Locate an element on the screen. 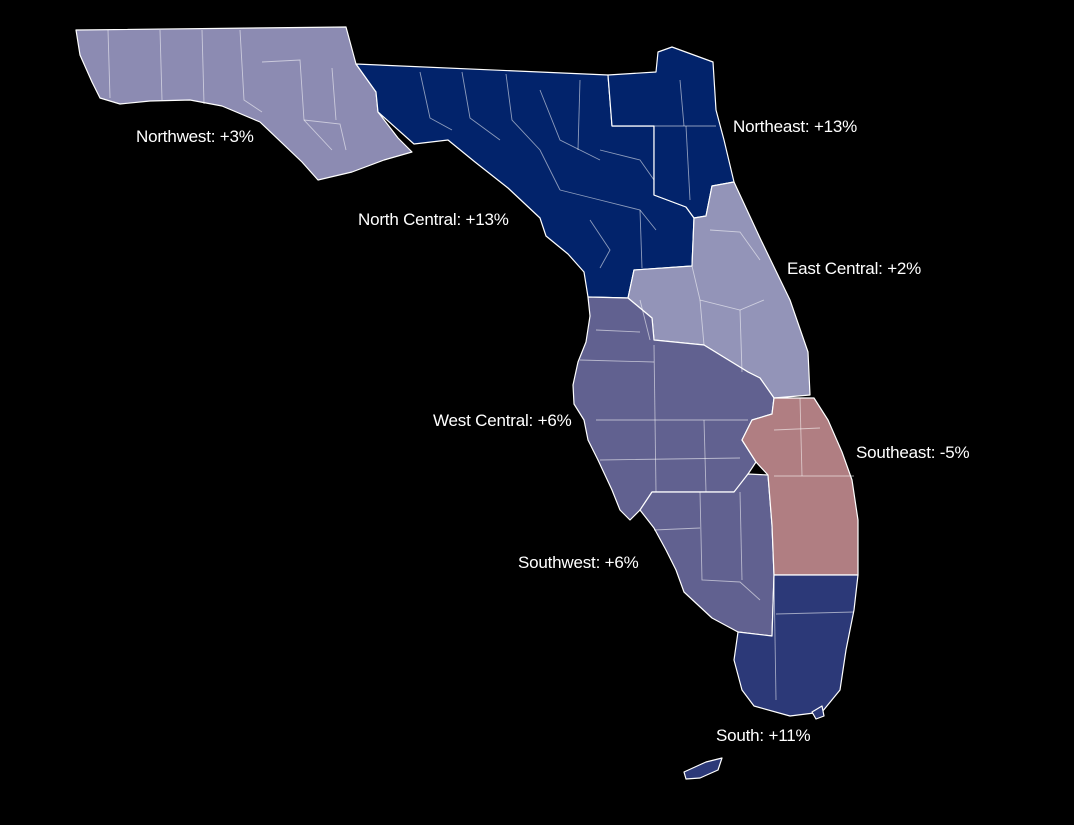 This screenshot has height=825, width=1074. label-east-central: East Central: +2% is located at coordinates (854, 268).